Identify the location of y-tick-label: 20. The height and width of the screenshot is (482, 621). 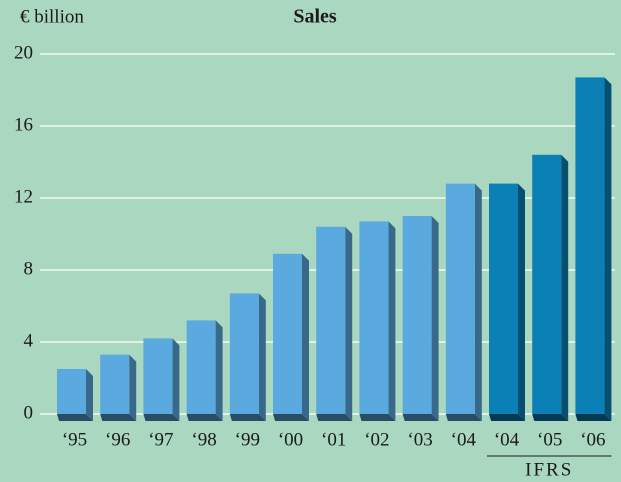
(23, 52).